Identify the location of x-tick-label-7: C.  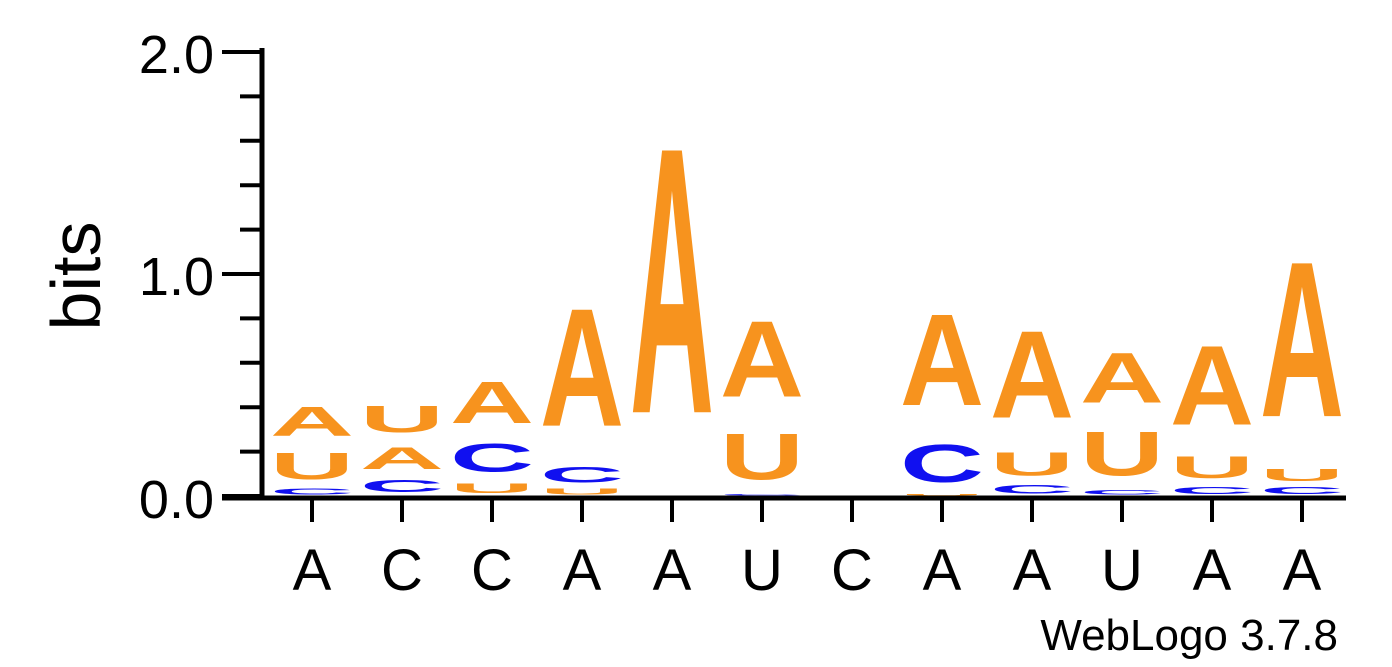
(852, 570).